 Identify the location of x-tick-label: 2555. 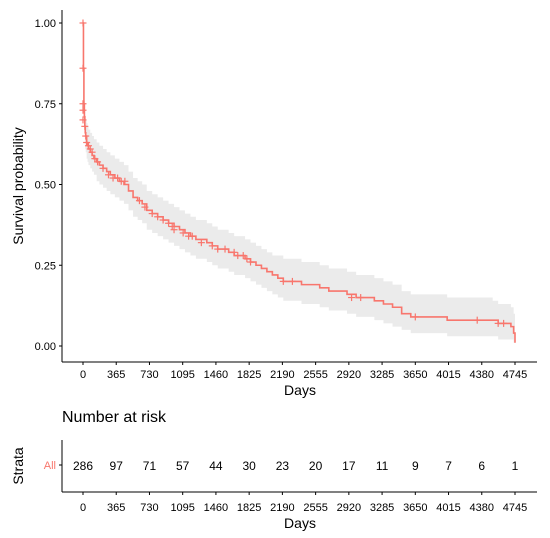
(315, 375).